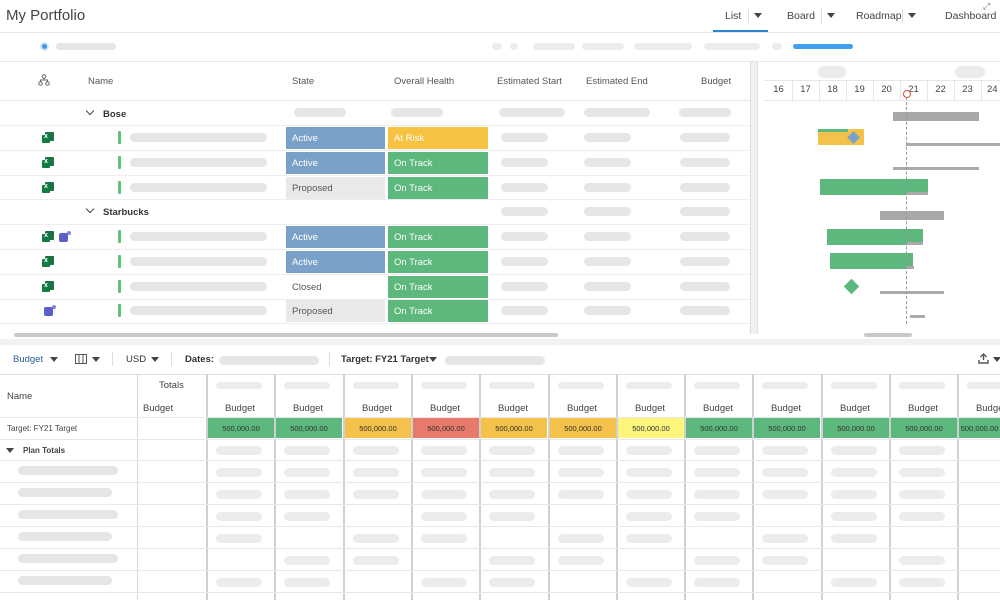  Describe the element at coordinates (851, 286) in the screenshot. I see `milestone-icon` at that location.